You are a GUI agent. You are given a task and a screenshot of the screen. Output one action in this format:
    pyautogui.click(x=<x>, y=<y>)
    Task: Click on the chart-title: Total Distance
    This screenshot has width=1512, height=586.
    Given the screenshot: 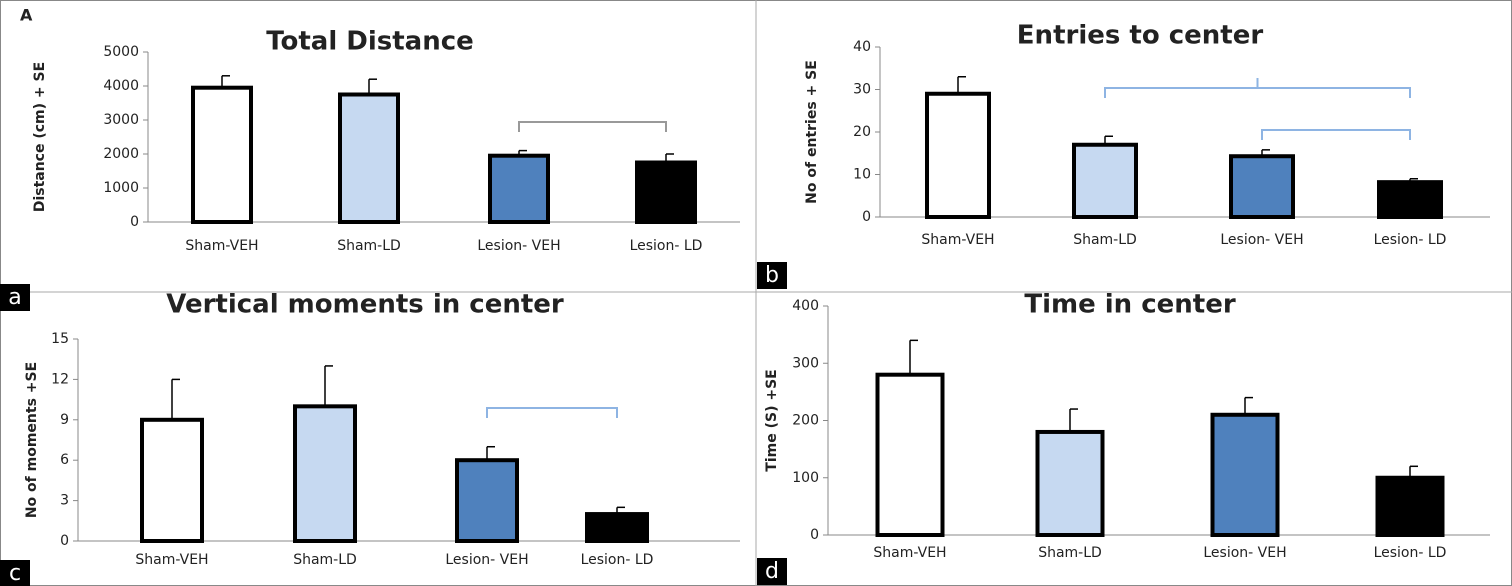 What is the action you would take?
    pyautogui.click(x=370, y=42)
    